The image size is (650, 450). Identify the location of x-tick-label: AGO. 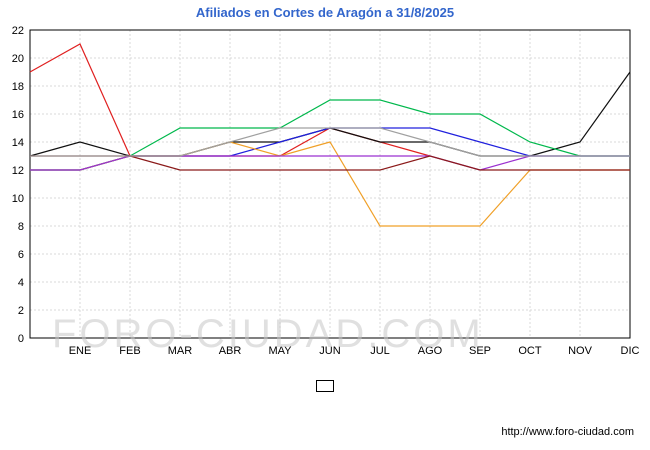
(430, 351).